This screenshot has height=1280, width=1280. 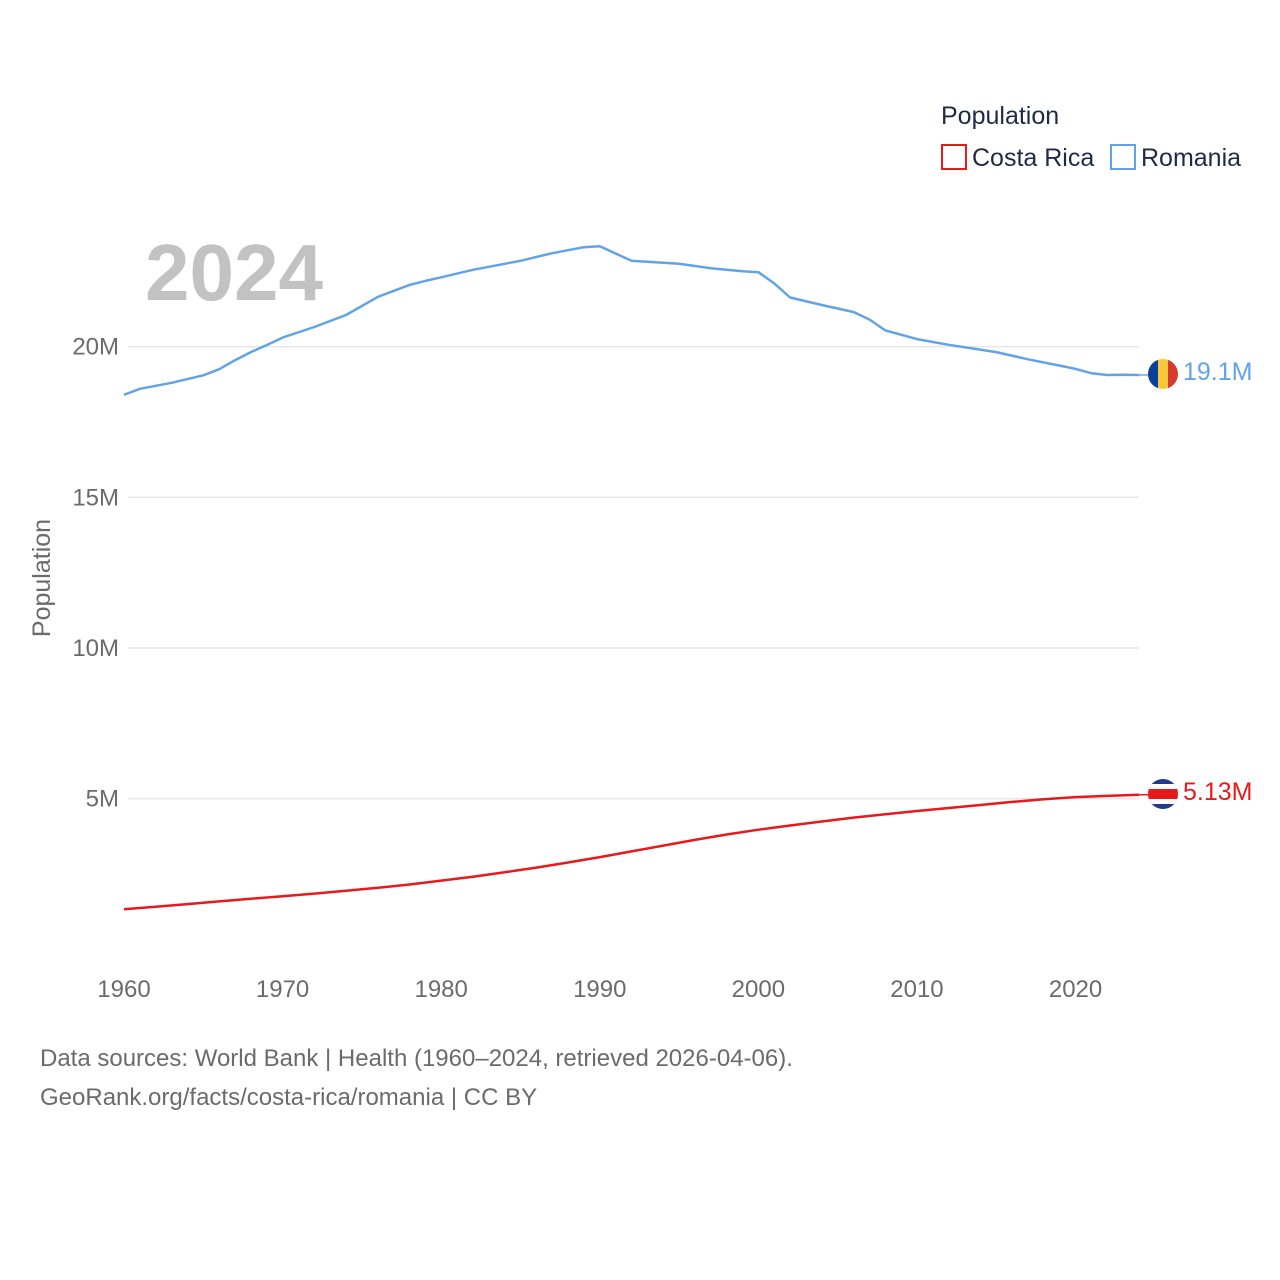 I want to click on legend: Population Costa Rica Romania, so click(x=1091, y=137).